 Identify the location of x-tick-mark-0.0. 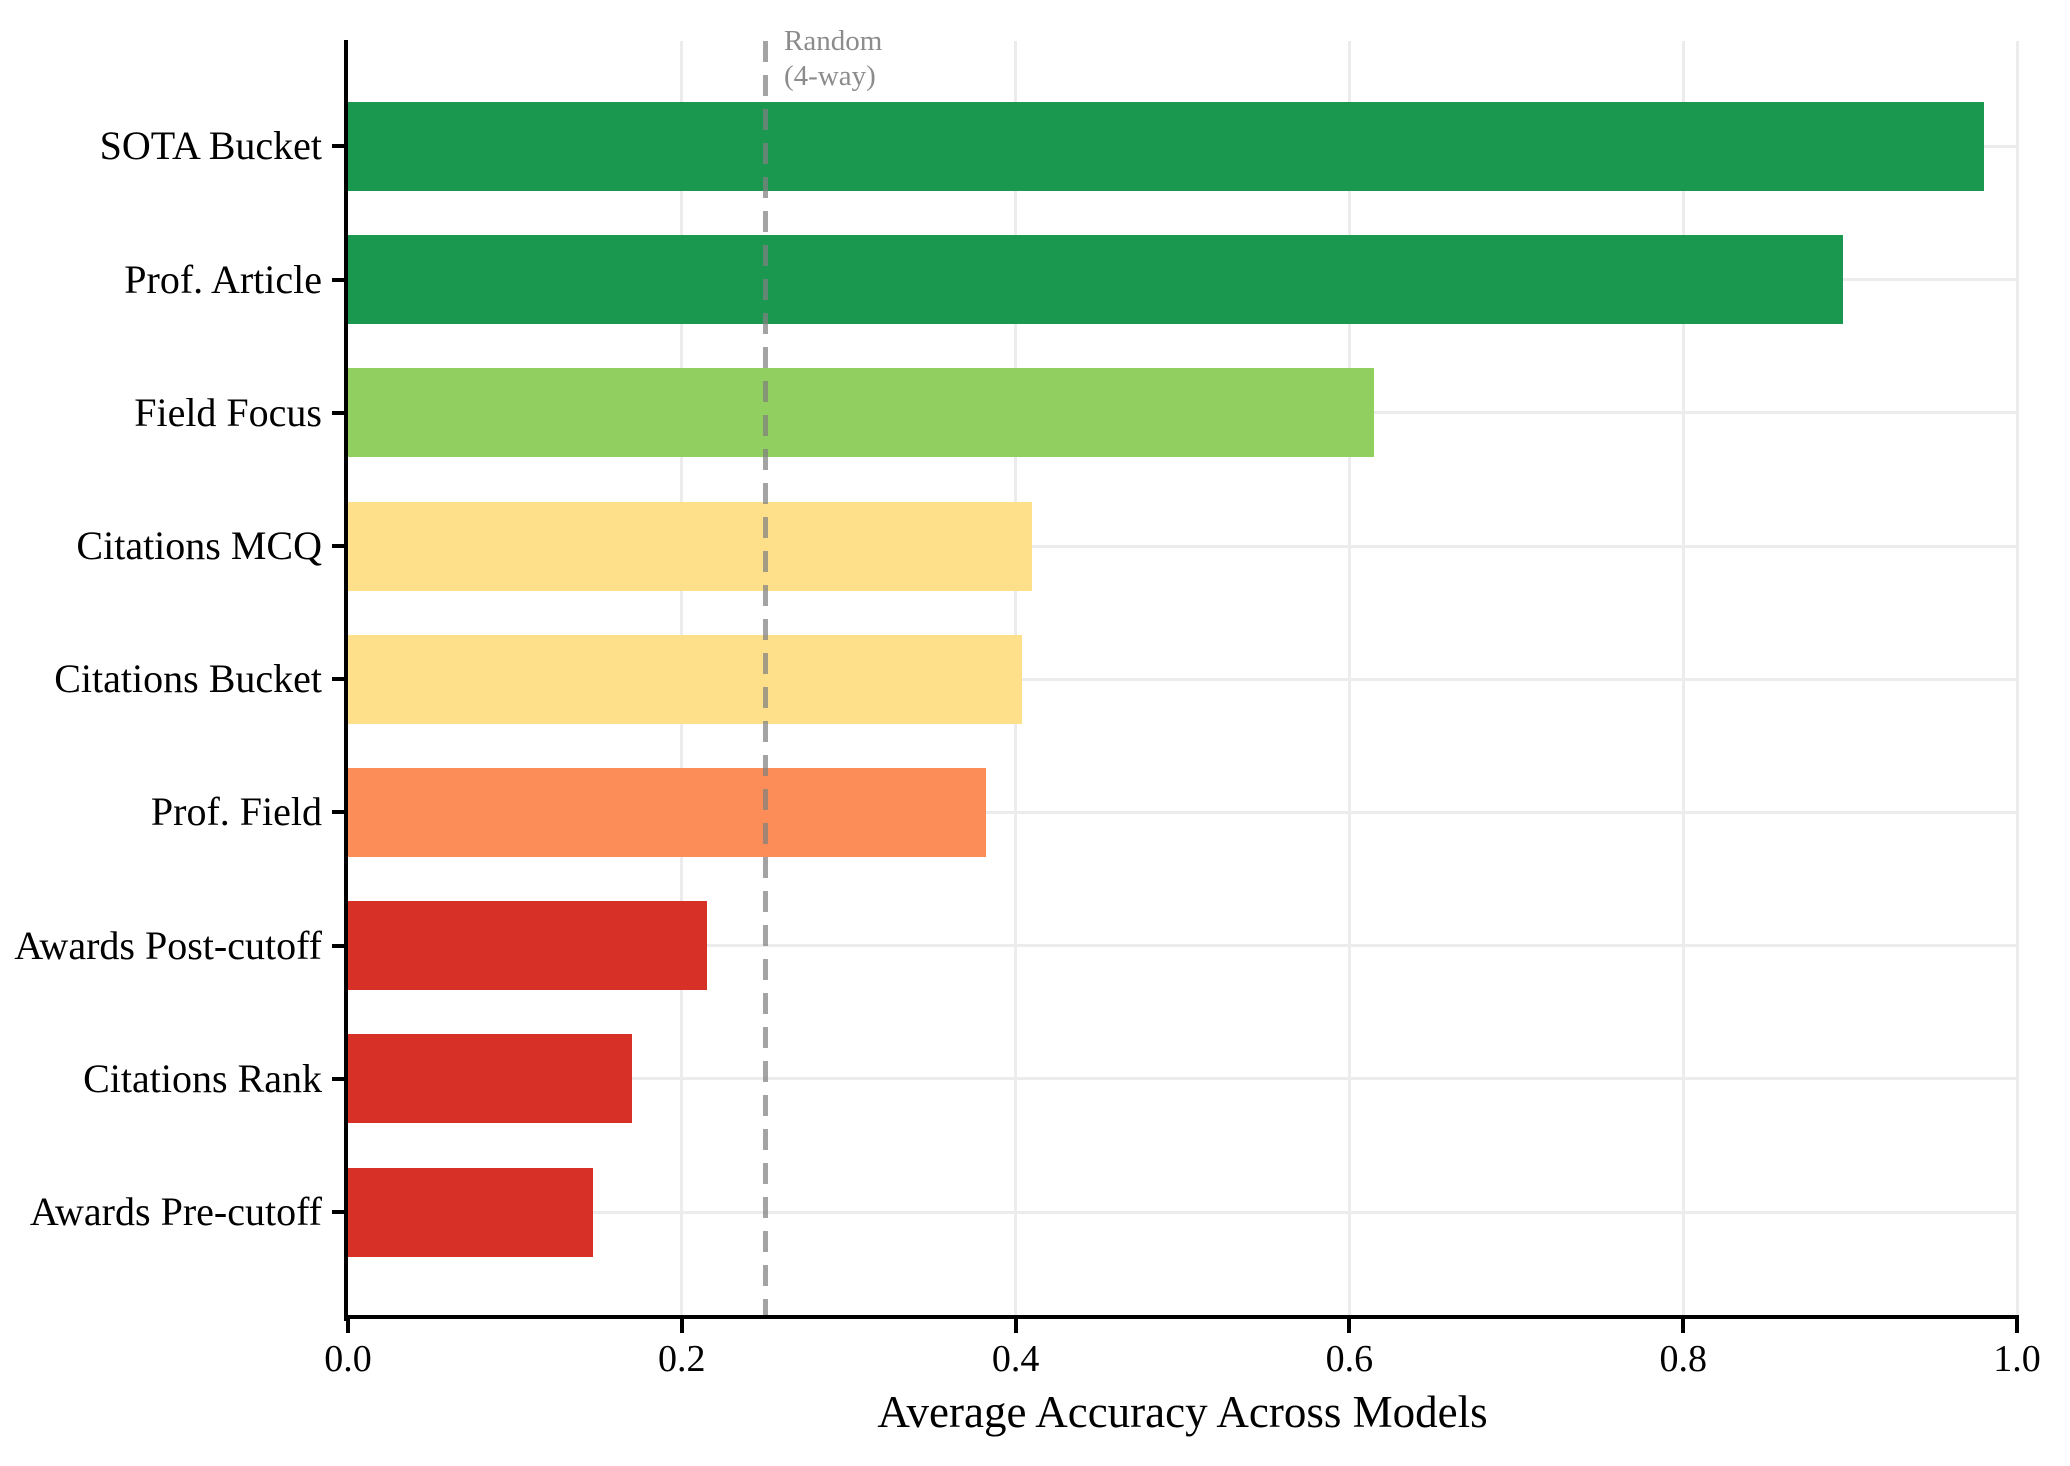
(348, 1325).